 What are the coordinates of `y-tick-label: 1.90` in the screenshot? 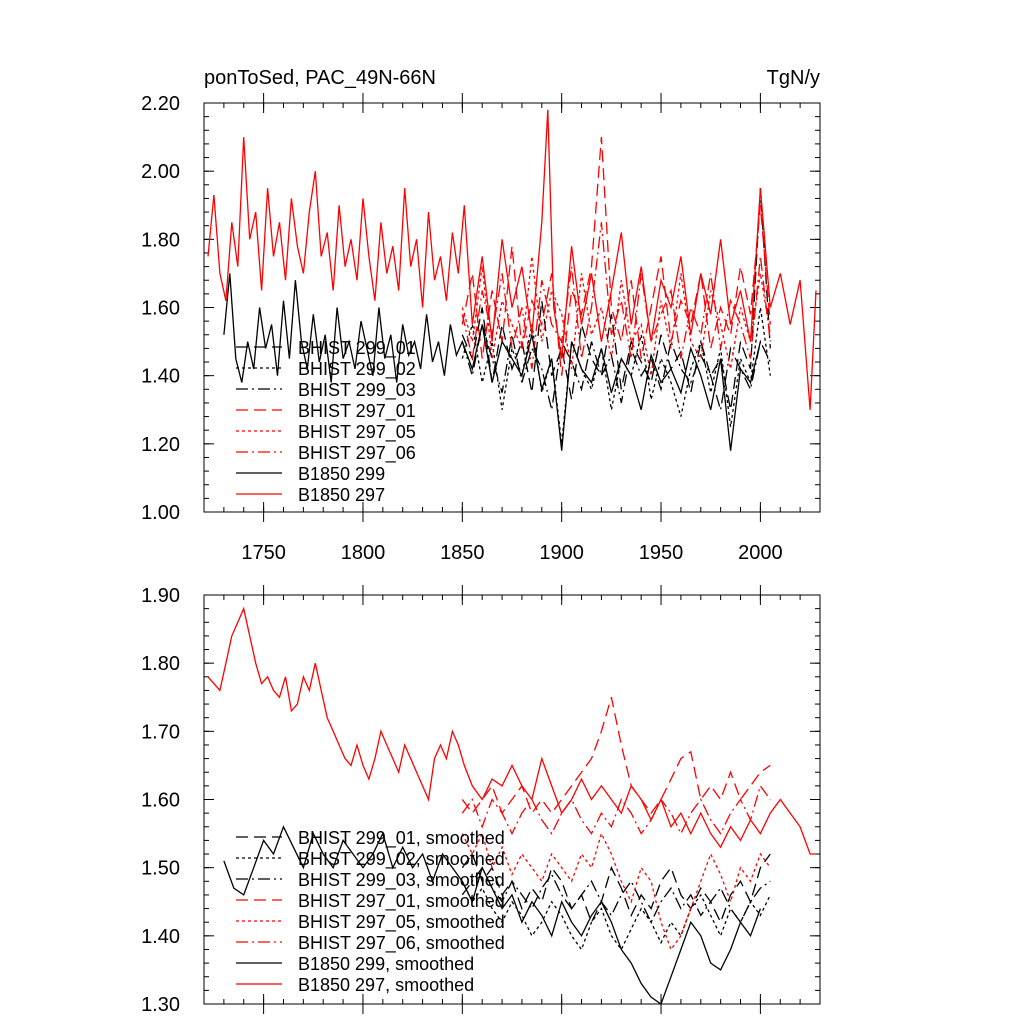 It's located at (160, 596).